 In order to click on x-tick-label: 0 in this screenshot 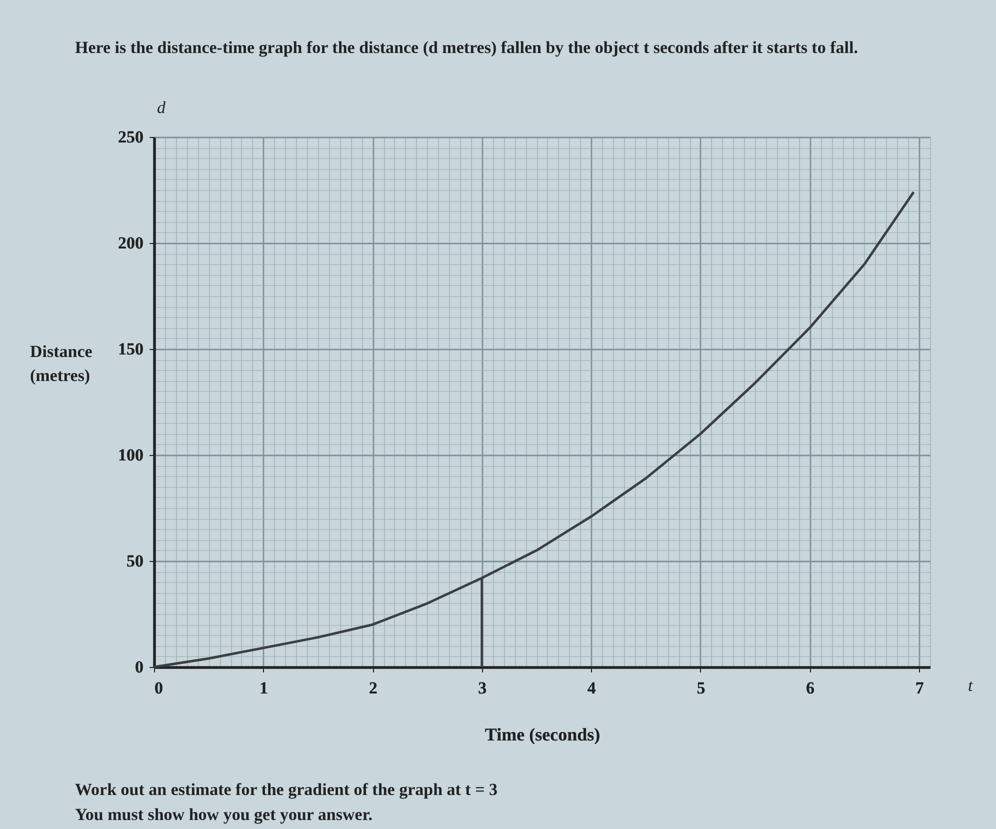, I will do `click(158, 688)`.